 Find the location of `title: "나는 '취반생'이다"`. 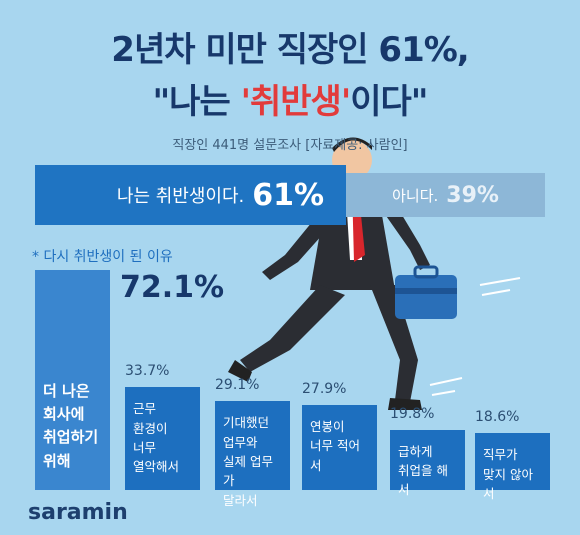

title: "나는 '취반생'이다" is located at coordinates (290, 98).